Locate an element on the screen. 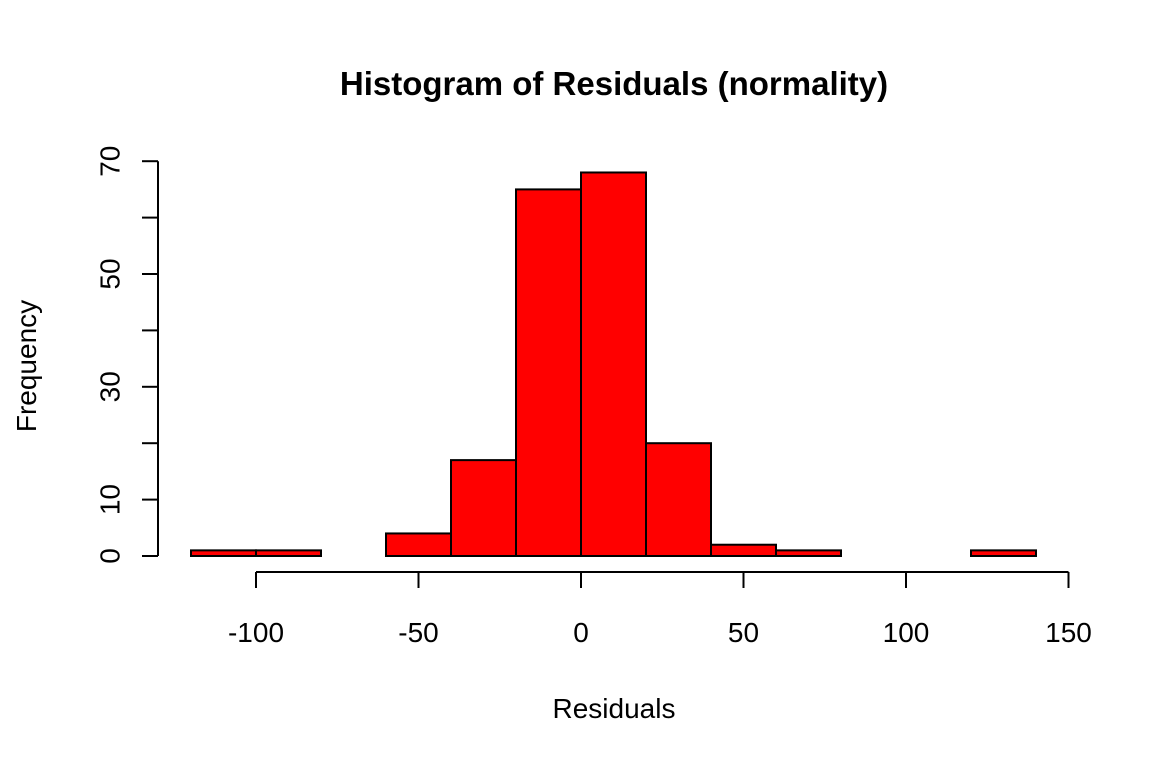 The height and width of the screenshot is (768, 1152). x-tick-label: 0 is located at coordinates (581, 632).